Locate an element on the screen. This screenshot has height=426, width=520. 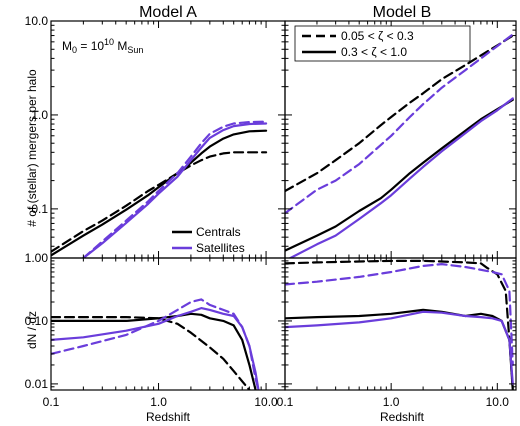
legend-solid-label: 0.3 < ζ < 1.0 is located at coordinates (374, 52).